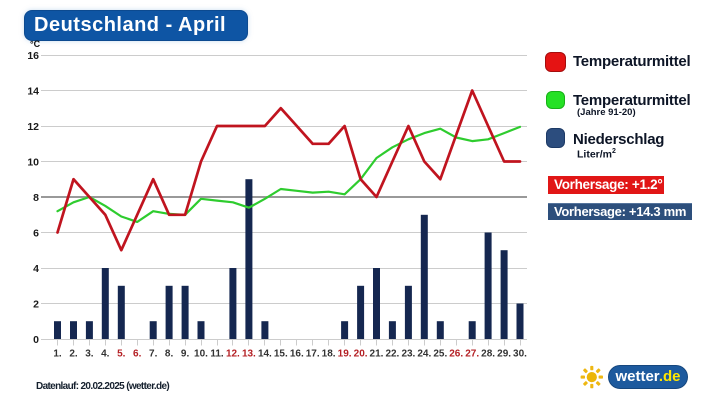  What do you see at coordinates (408, 354) in the screenshot?
I see `svg-text: 23.` at bounding box center [408, 354].